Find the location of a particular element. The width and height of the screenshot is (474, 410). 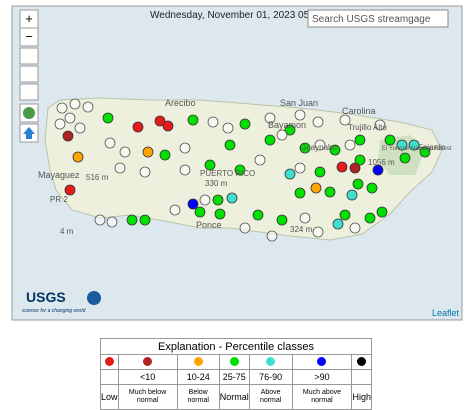

elevation: 330 m is located at coordinates (216, 183).